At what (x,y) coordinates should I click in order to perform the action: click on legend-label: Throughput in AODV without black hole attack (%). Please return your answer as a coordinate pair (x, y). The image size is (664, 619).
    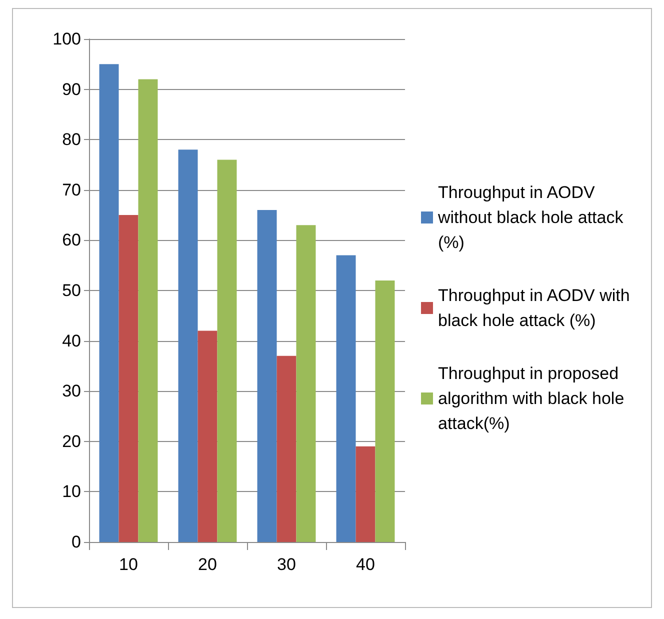
    Looking at the image, I should click on (532, 217).